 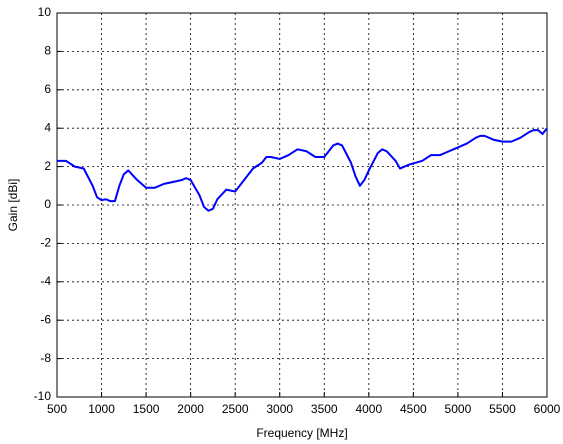 I want to click on x-tick-label: 1000, so click(x=101, y=409).